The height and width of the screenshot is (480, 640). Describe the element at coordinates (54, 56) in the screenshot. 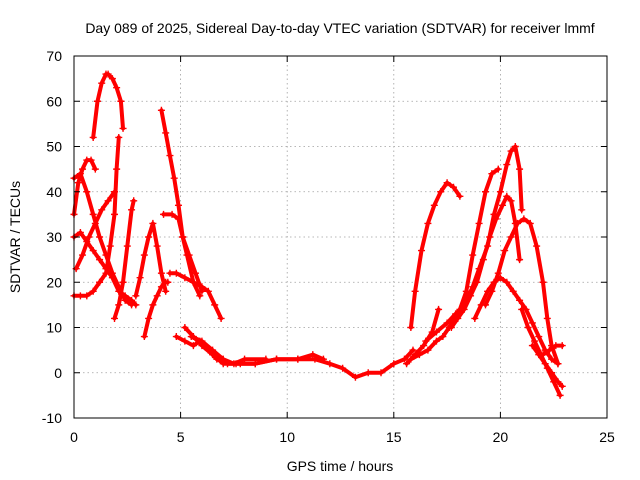

I see `y-tick-label: 70` at that location.